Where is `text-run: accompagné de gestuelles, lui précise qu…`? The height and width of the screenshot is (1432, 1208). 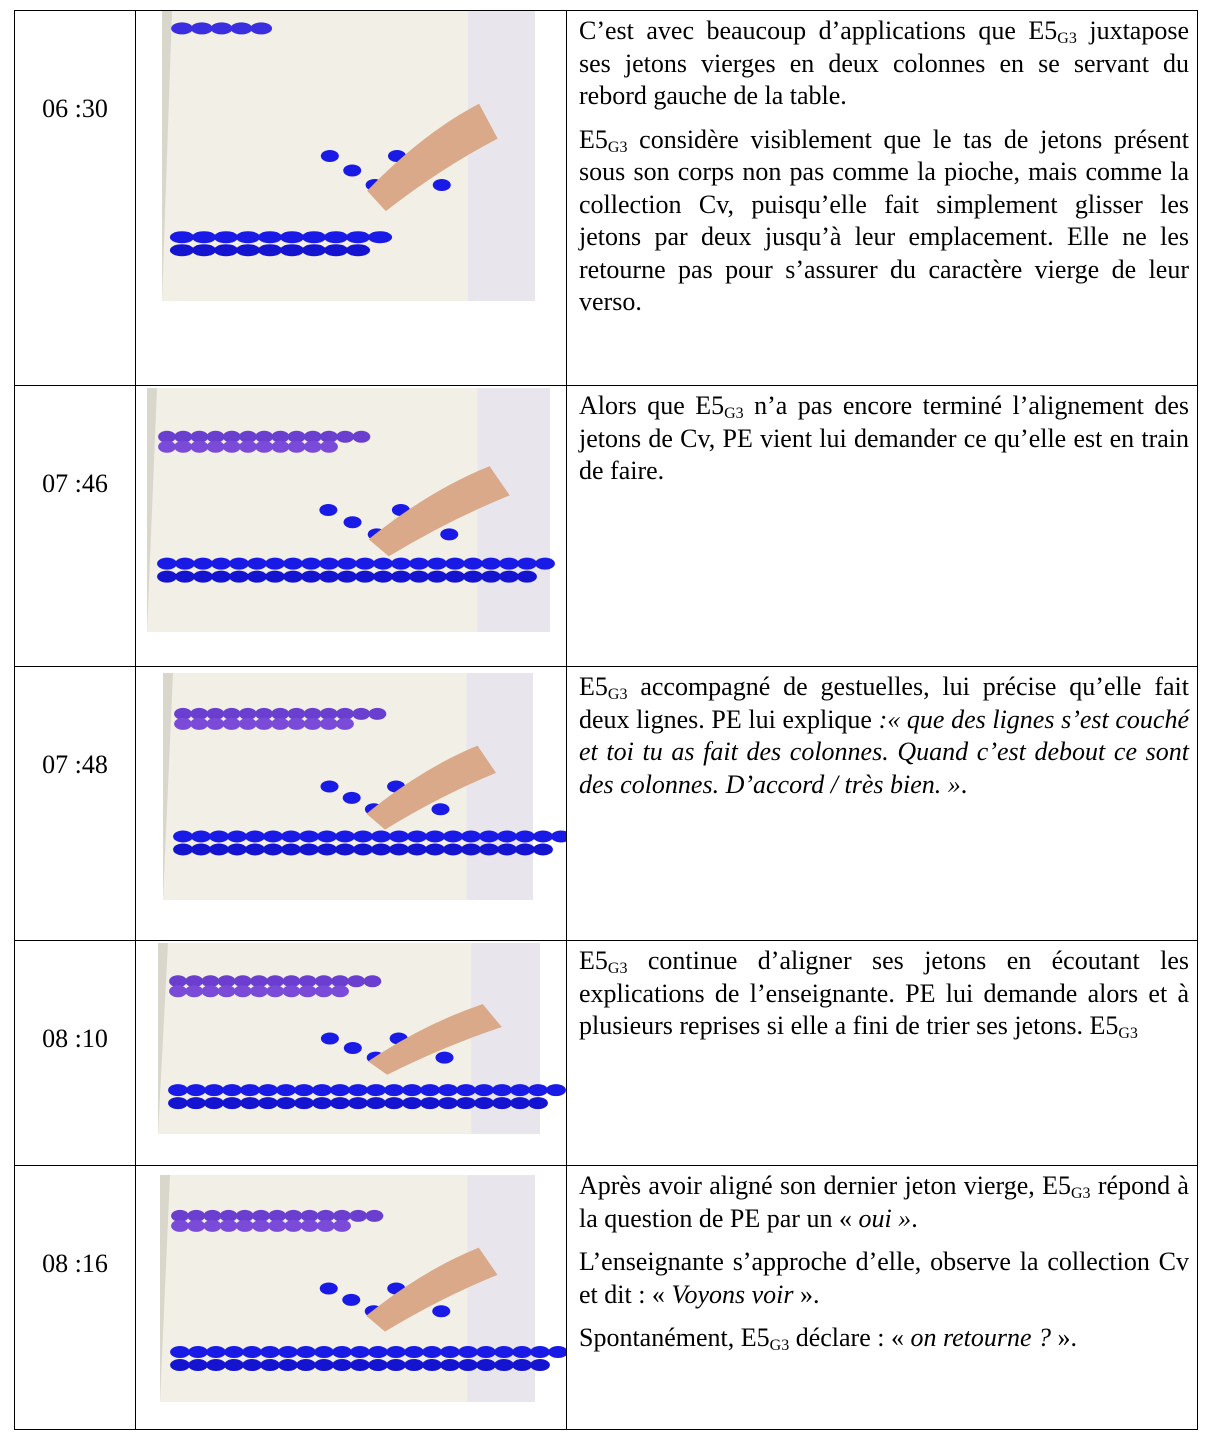
text-run: accompagné de gestuelles, lui précise qu… is located at coordinates (884, 703).